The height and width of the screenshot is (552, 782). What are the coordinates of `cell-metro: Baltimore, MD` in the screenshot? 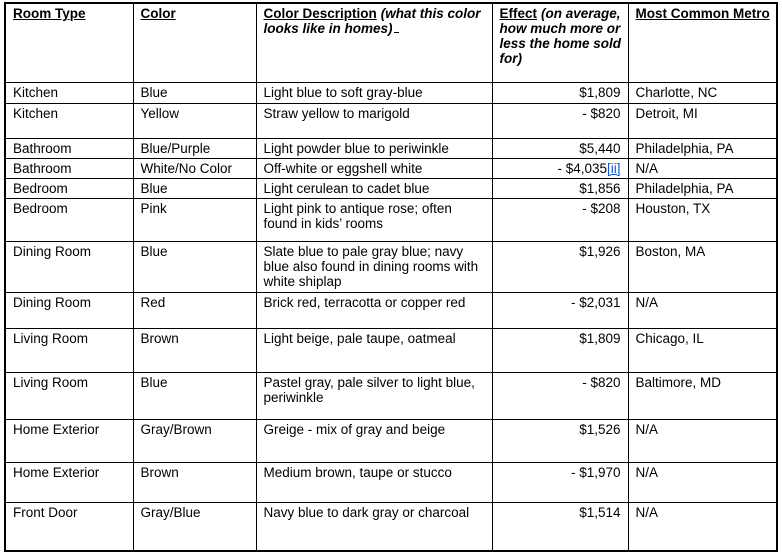 It's located at (702, 395).